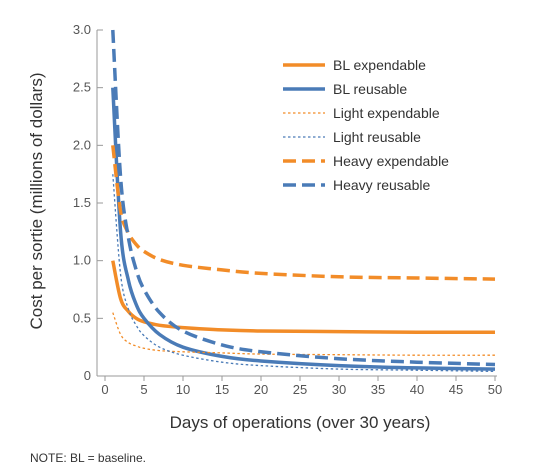 This screenshot has height=475, width=538. I want to click on legend-label: Light reusable, so click(377, 137).